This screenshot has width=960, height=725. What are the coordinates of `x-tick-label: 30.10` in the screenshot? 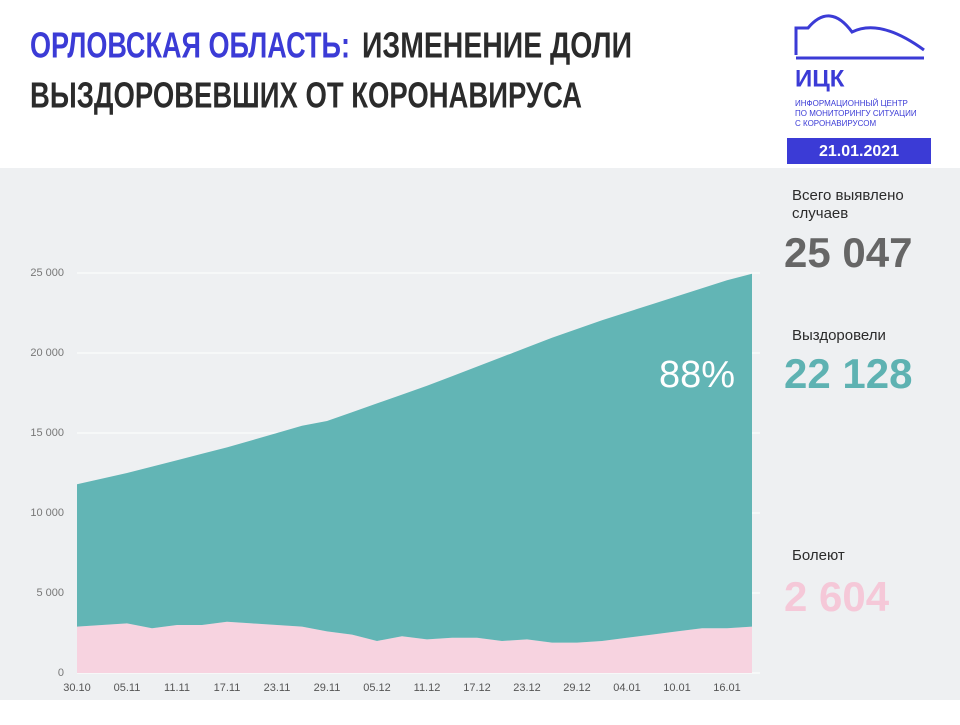 It's located at (77, 688).